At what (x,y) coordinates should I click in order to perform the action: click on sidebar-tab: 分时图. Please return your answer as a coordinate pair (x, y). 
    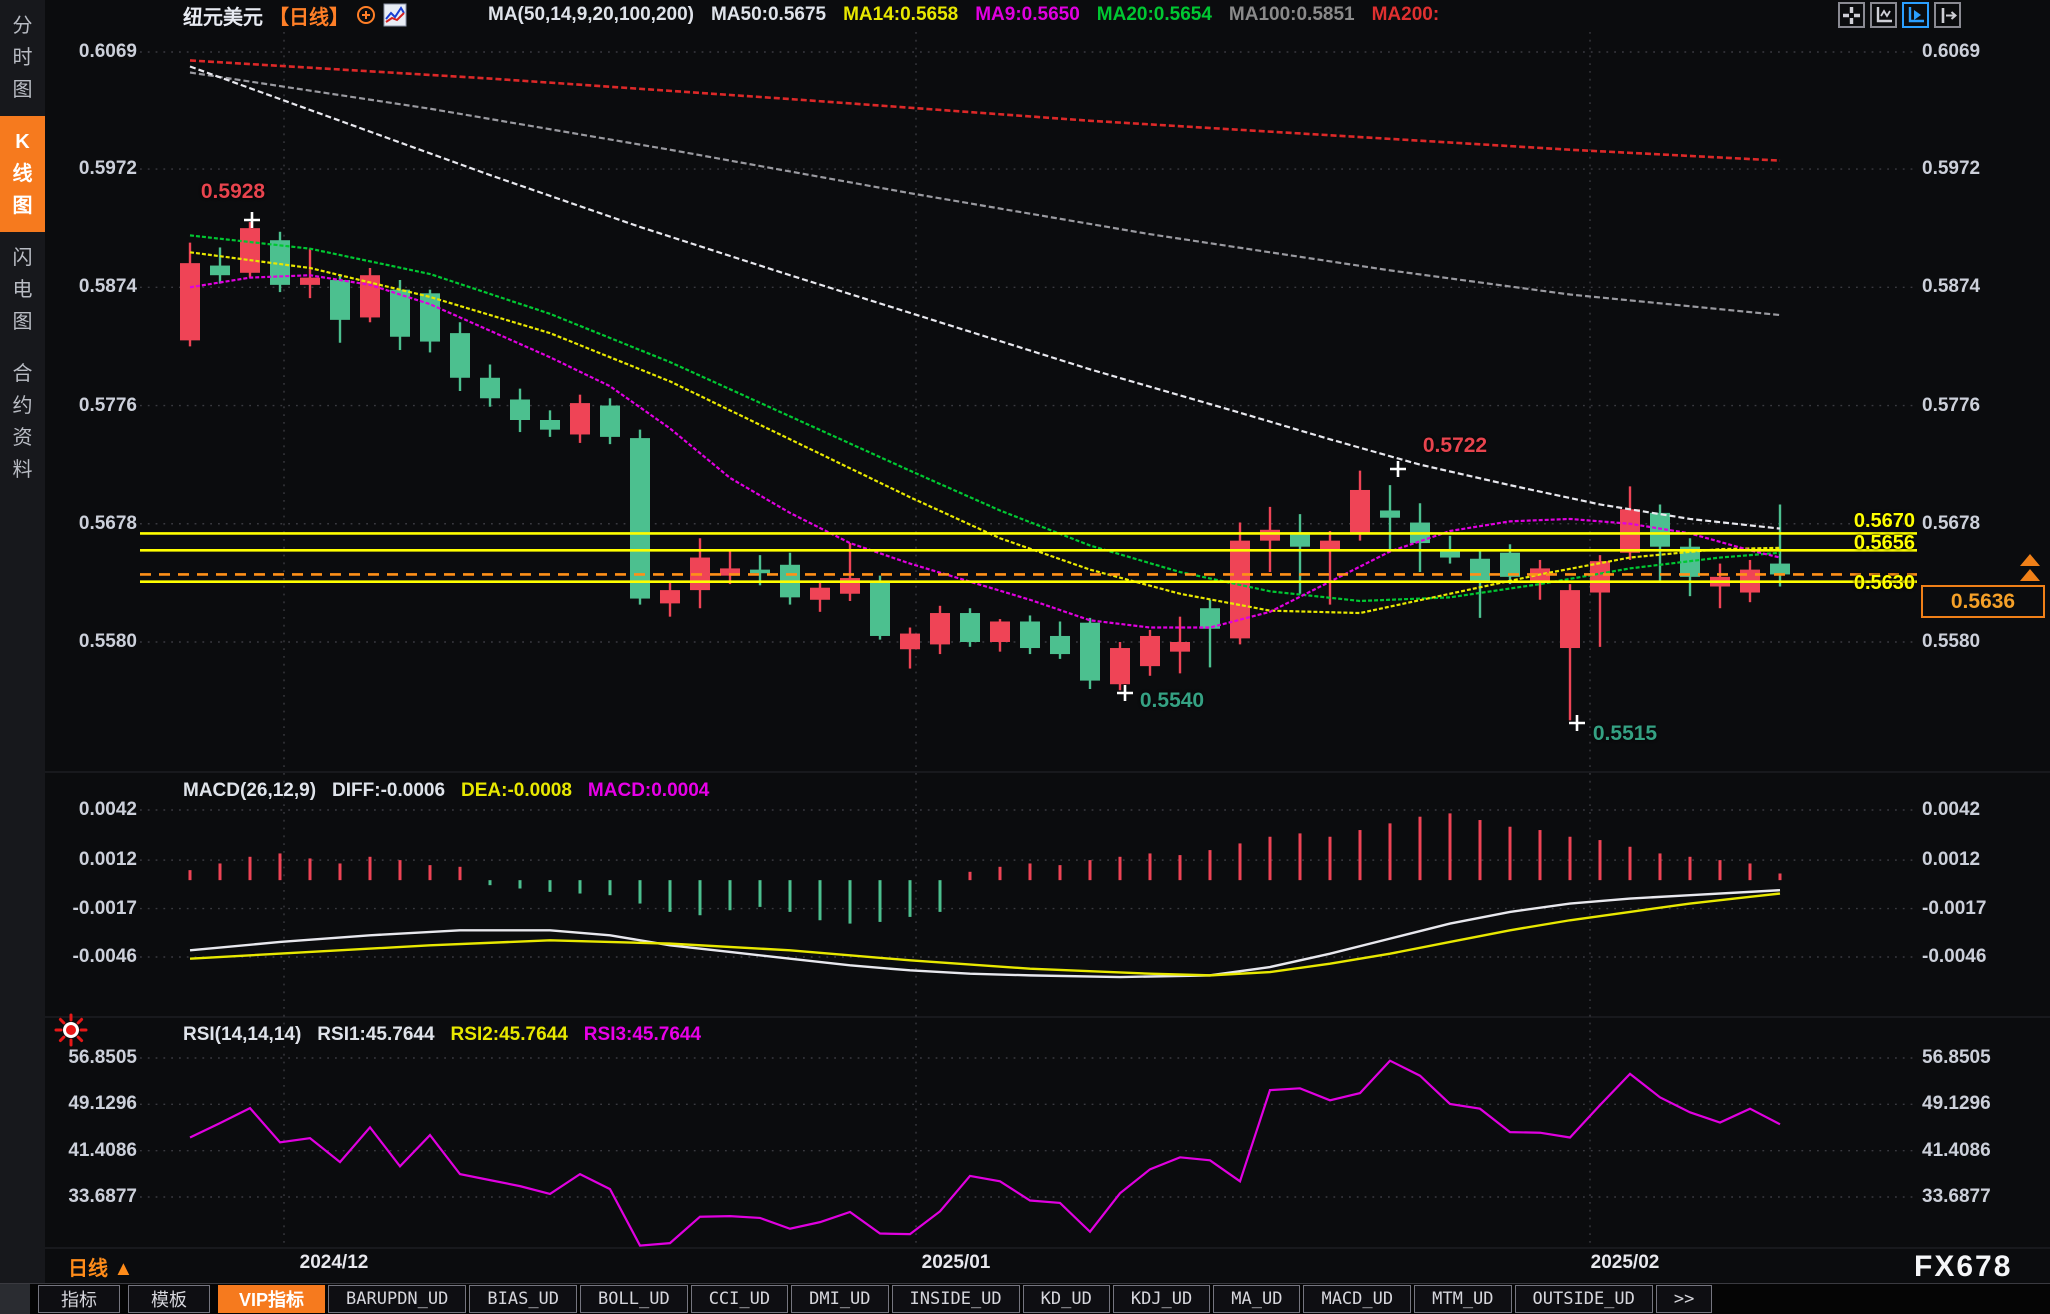
    Looking at the image, I should click on (22, 58).